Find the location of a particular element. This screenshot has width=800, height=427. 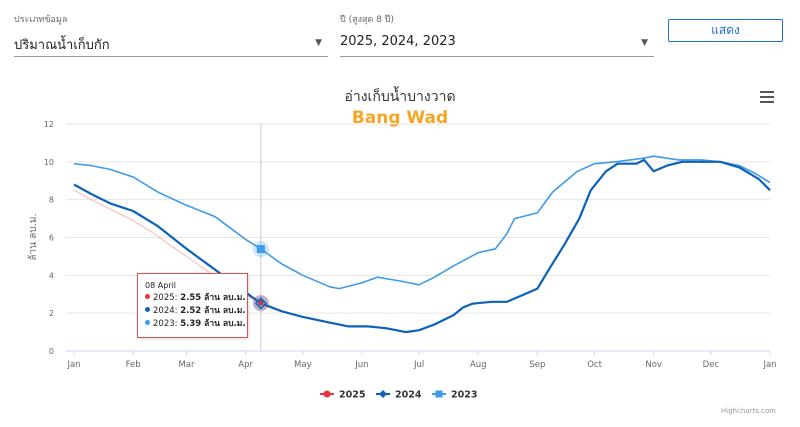

x-tick-label-sep-8: Sep is located at coordinates (537, 365).